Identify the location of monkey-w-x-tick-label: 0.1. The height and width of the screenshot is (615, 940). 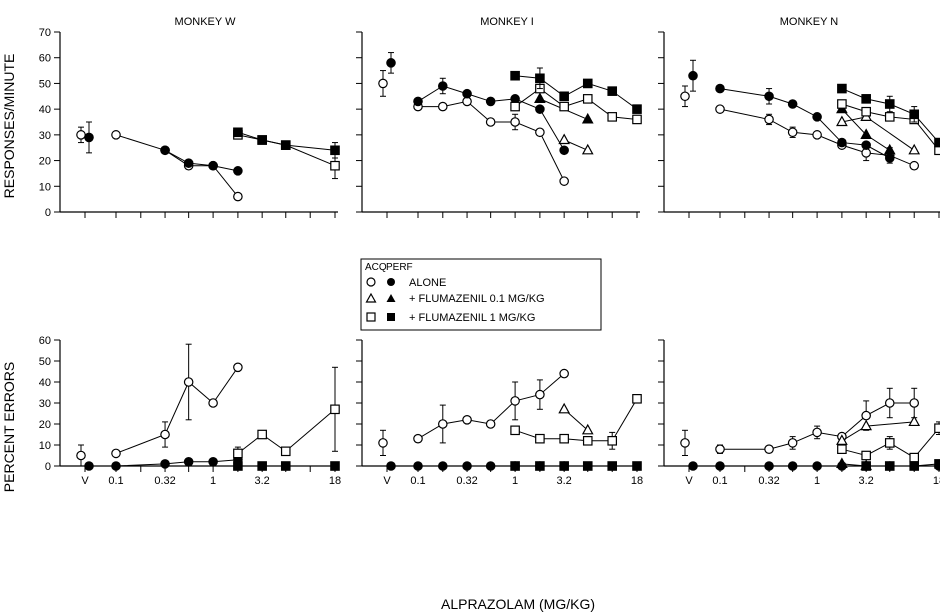
(115, 481).